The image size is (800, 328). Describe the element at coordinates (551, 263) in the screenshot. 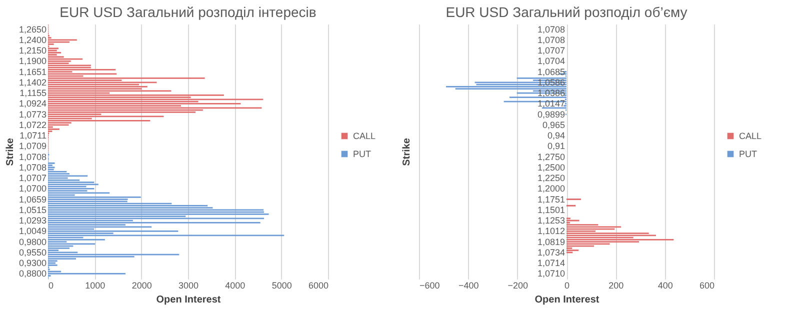

I see `y-tick-label: 1,0714` at that location.